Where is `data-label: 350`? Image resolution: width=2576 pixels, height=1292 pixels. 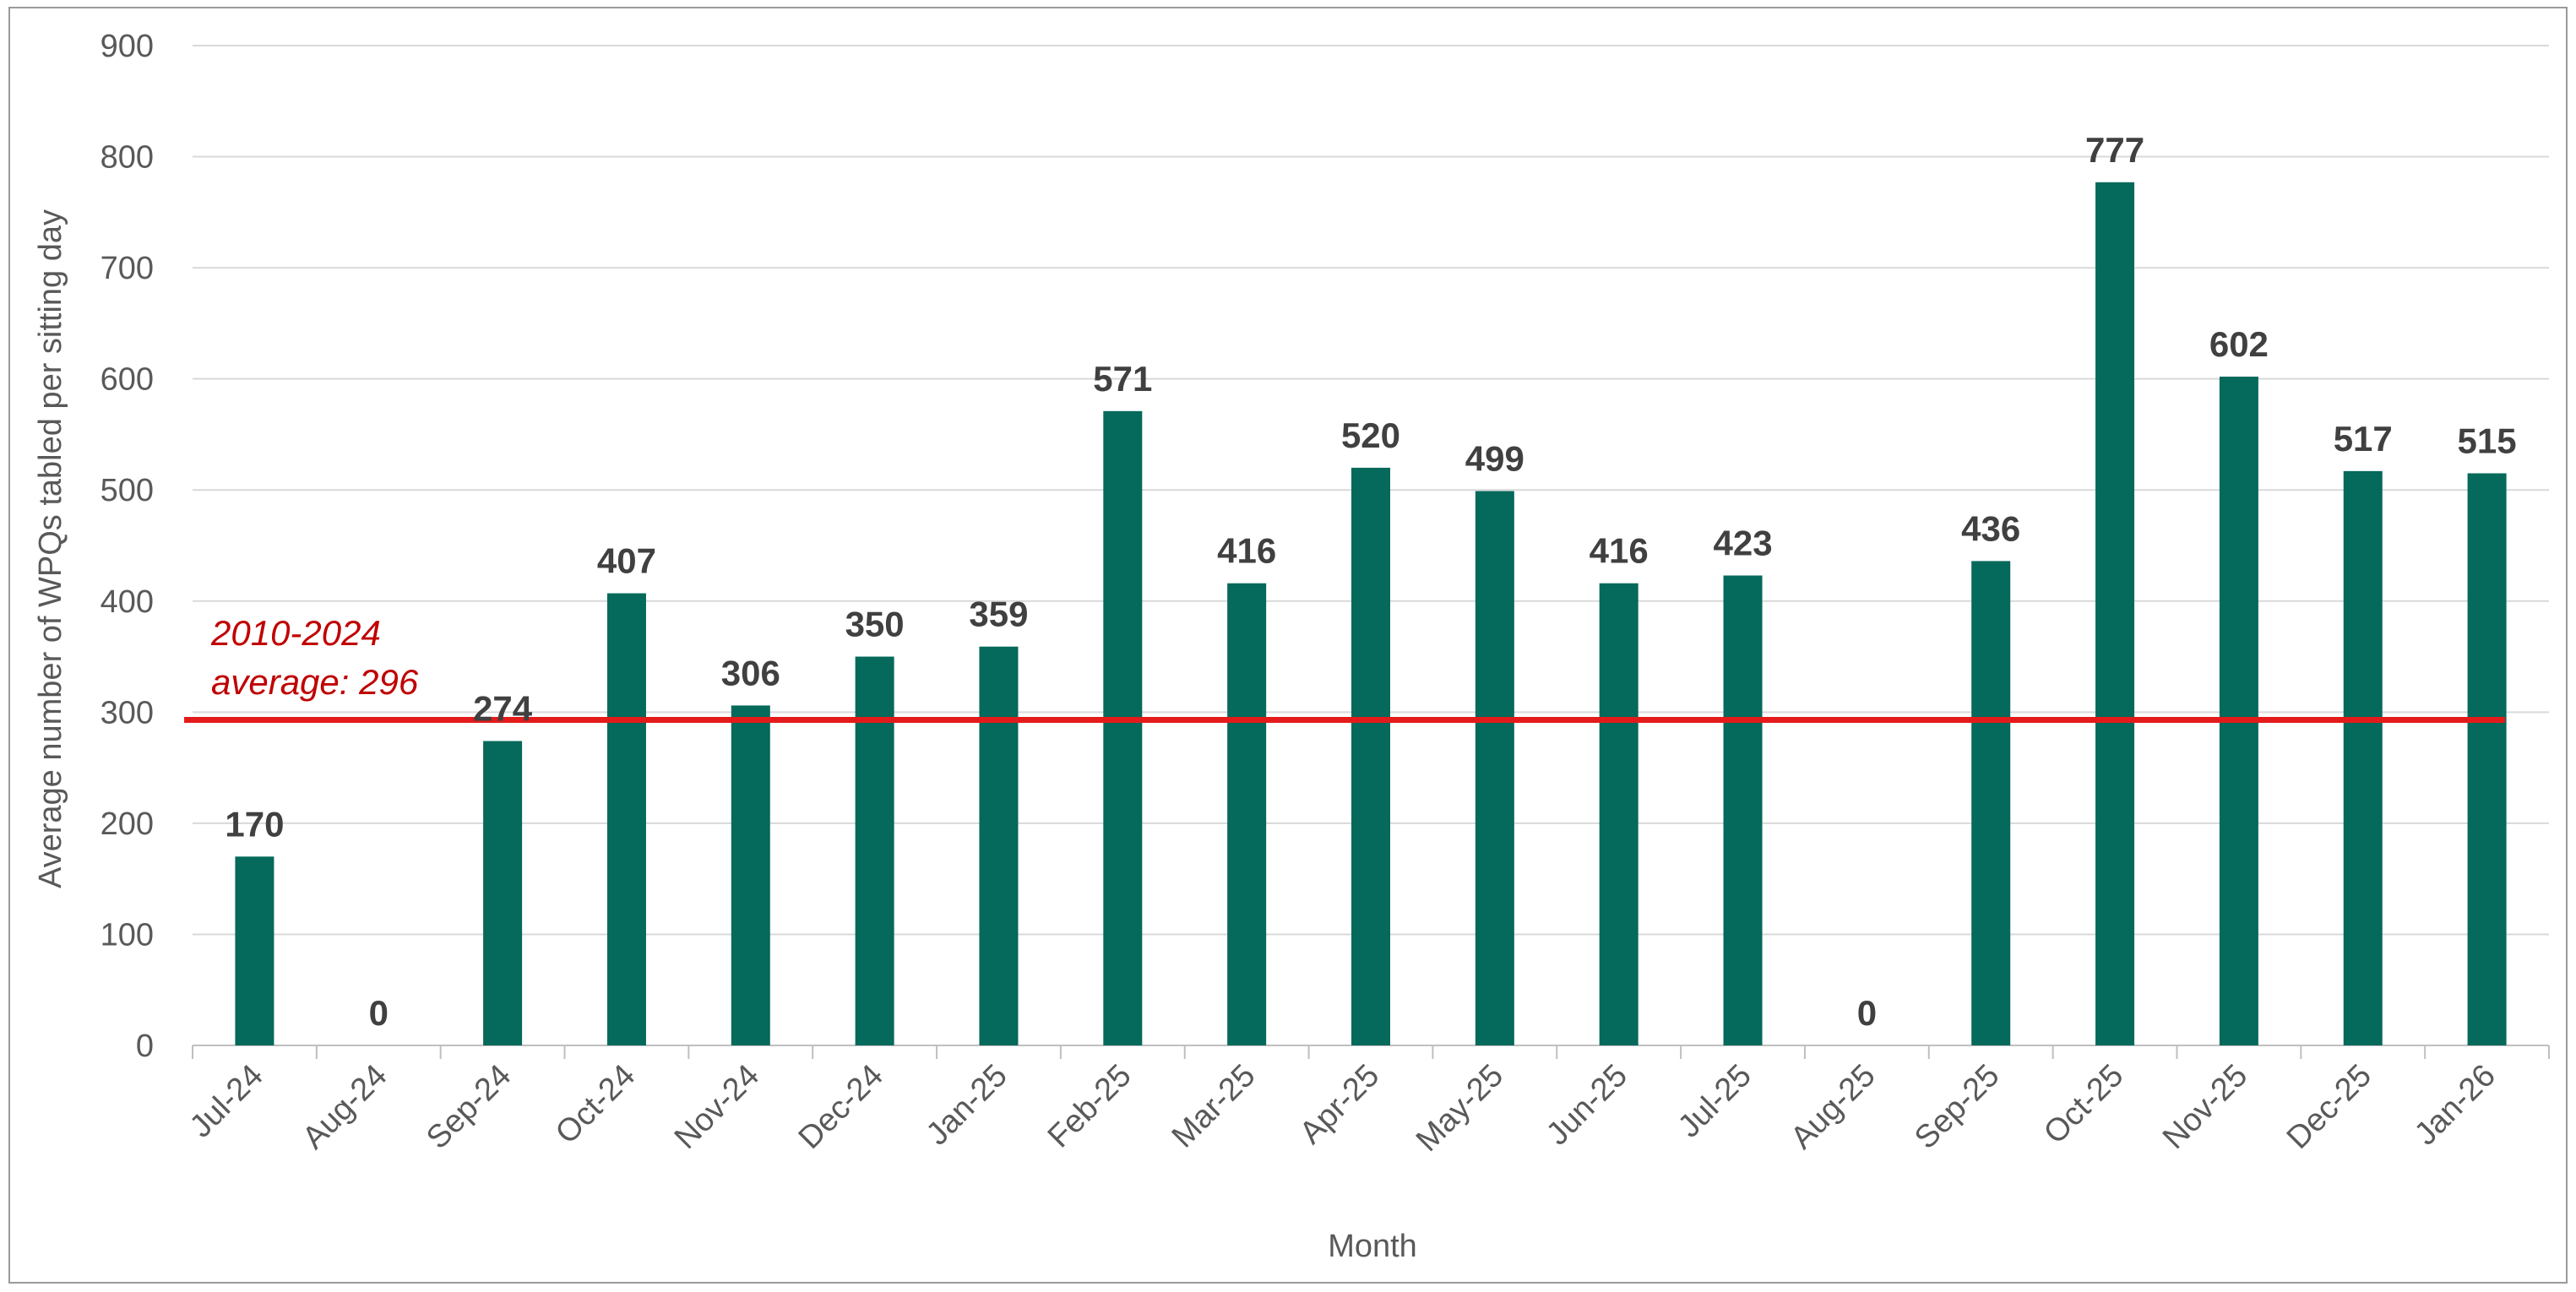
data-label: 350 is located at coordinates (875, 624).